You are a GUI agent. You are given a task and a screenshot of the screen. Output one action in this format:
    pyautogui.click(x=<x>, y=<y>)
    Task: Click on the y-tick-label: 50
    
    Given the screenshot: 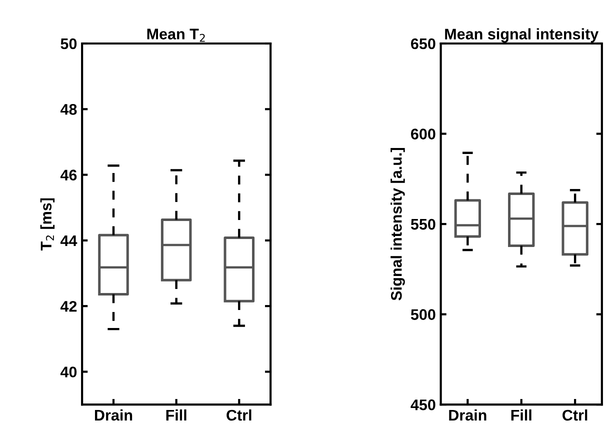 What is the action you would take?
    pyautogui.click(x=68, y=44)
    